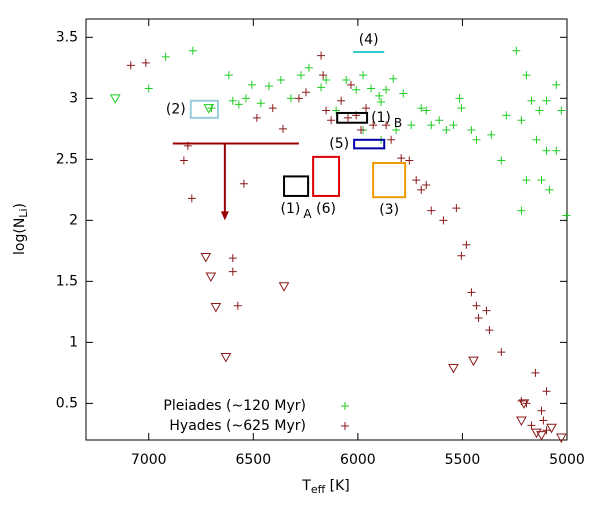 The height and width of the screenshot is (520, 600). I want to click on x-tick-label: 5000, so click(567, 460).